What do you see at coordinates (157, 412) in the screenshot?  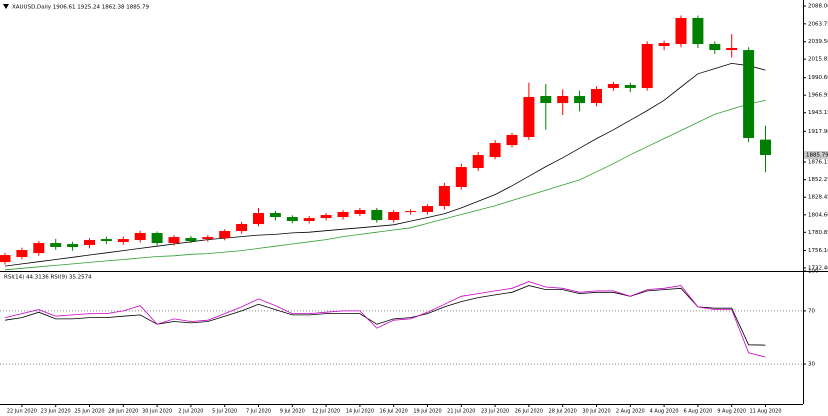 I see `x-tick-label: 30 Jun 2020` at bounding box center [157, 412].